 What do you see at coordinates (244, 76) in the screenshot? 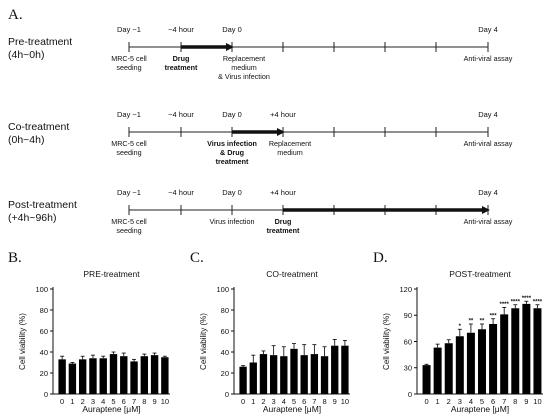
I see `timeline-event-label: & Virus infection` at bounding box center [244, 76].